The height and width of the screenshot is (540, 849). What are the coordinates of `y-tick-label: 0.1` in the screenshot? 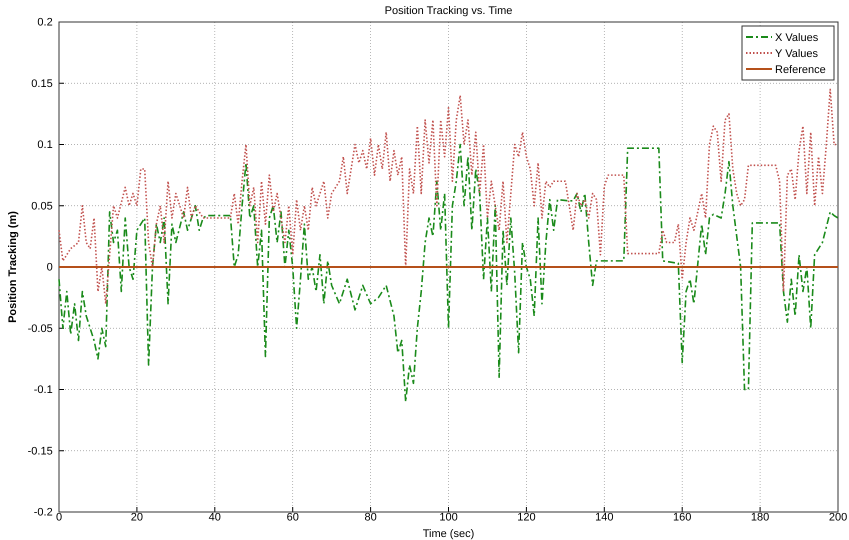 It's located at (45, 145).